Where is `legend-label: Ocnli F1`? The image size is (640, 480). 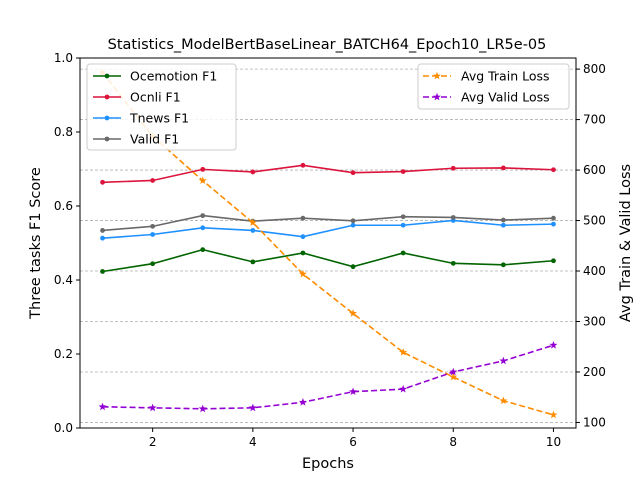 legend-label: Ocnli F1 is located at coordinates (155, 97).